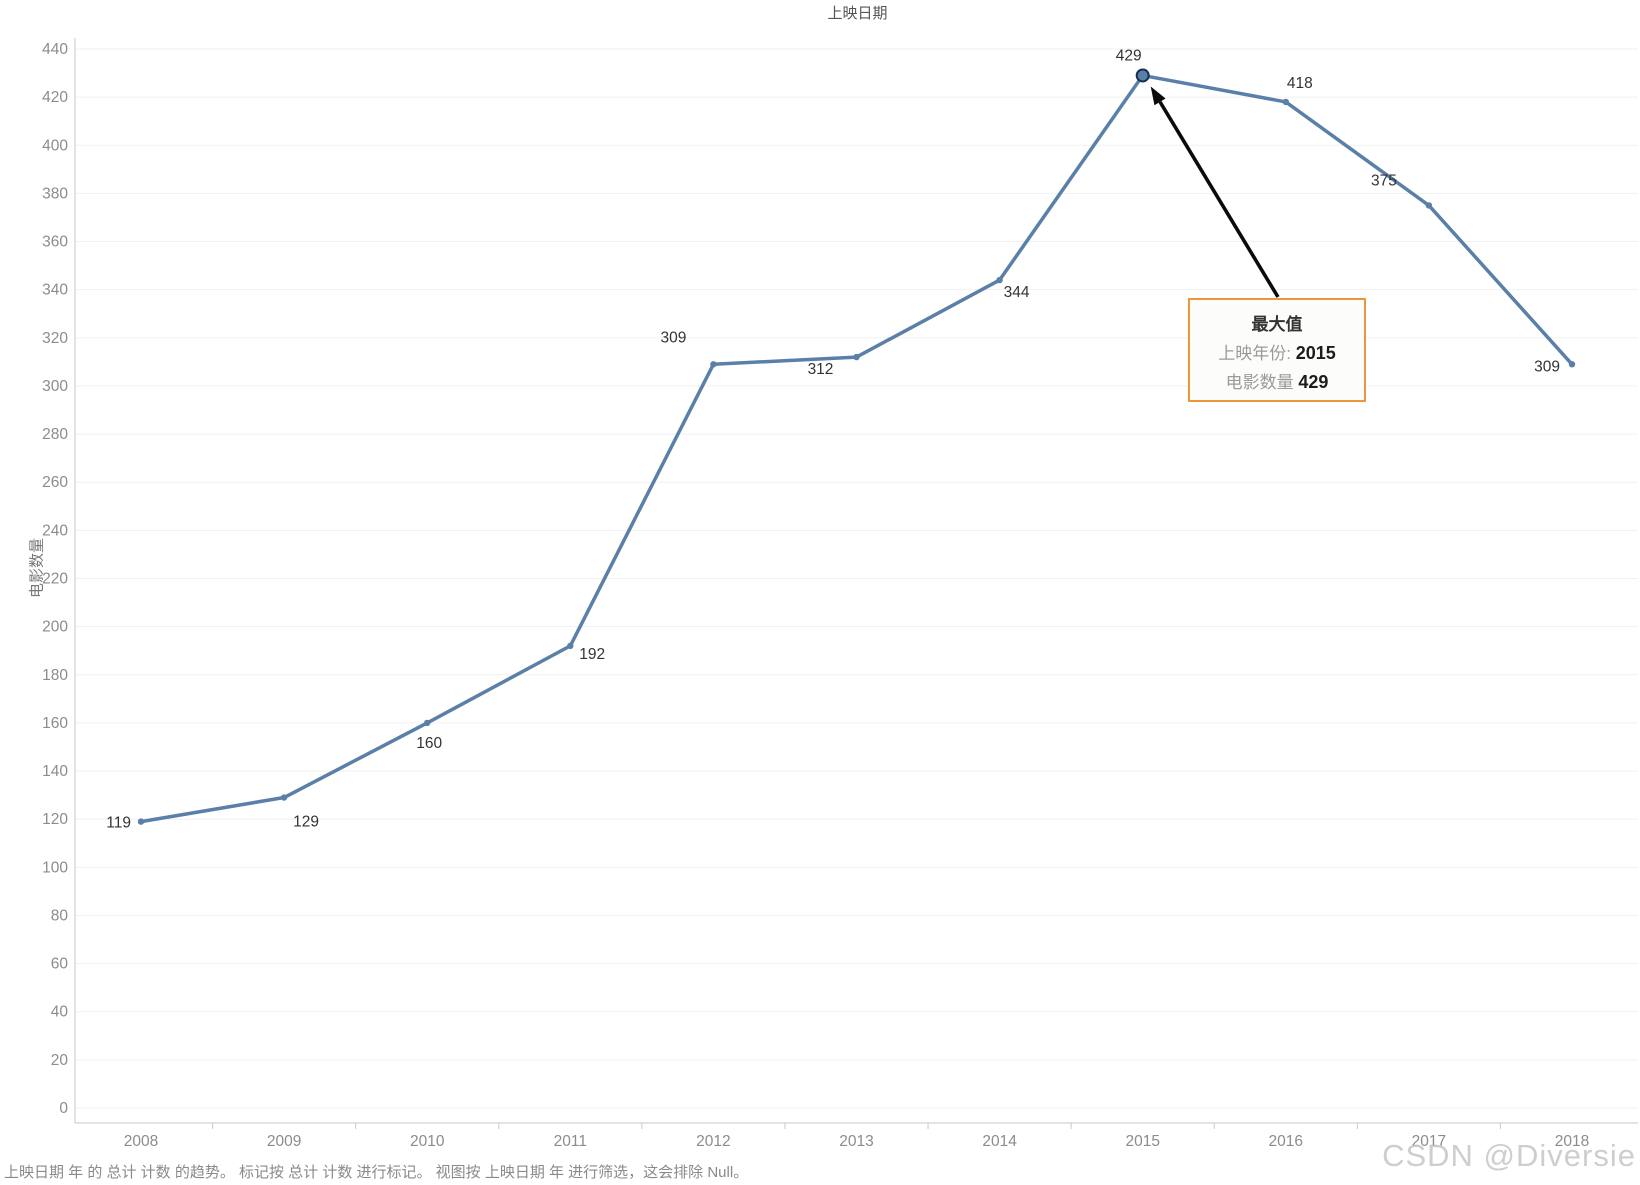 This screenshot has width=1640, height=1185. I want to click on data-point-label: 375, so click(1384, 180).